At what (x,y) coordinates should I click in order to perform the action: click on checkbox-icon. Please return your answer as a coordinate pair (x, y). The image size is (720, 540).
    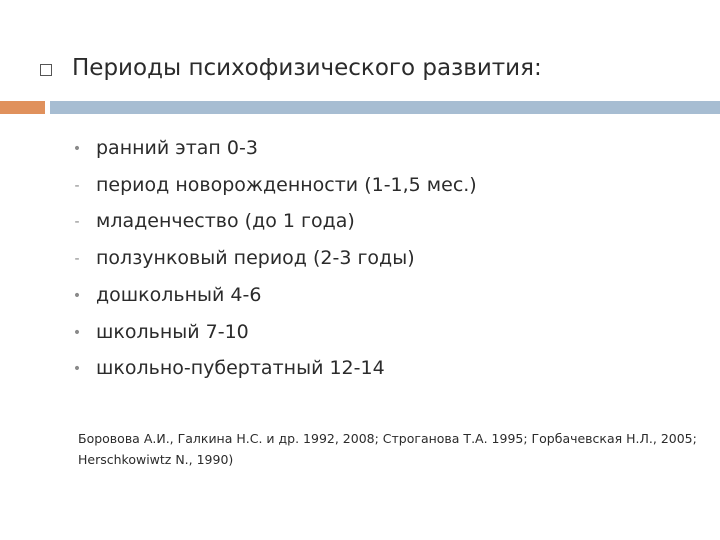
    Looking at the image, I should click on (46, 70).